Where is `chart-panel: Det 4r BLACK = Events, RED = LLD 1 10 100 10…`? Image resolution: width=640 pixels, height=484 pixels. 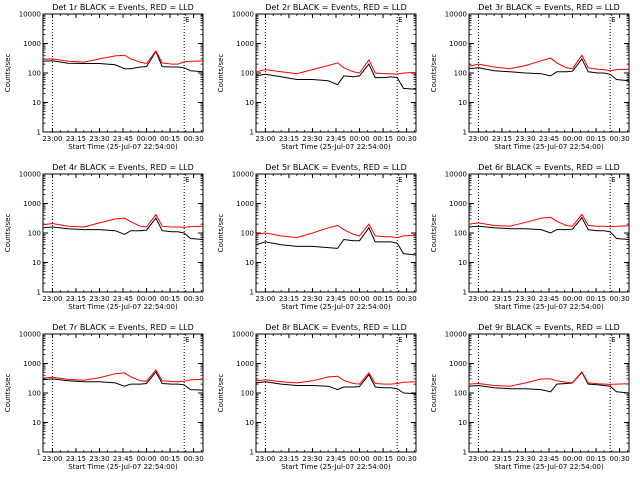
chart-panel: Det 4r BLACK = Events, RED = LLD 1 10 100 10… is located at coordinates (104, 237).